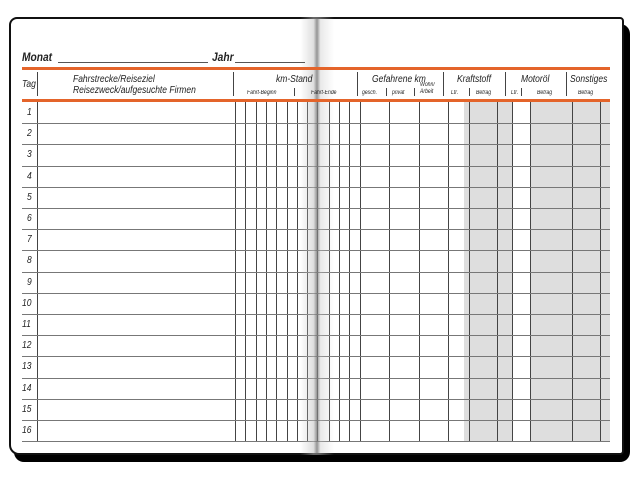 This screenshot has height=480, width=640. What do you see at coordinates (27, 430) in the screenshot?
I see `day-number: 16` at bounding box center [27, 430].